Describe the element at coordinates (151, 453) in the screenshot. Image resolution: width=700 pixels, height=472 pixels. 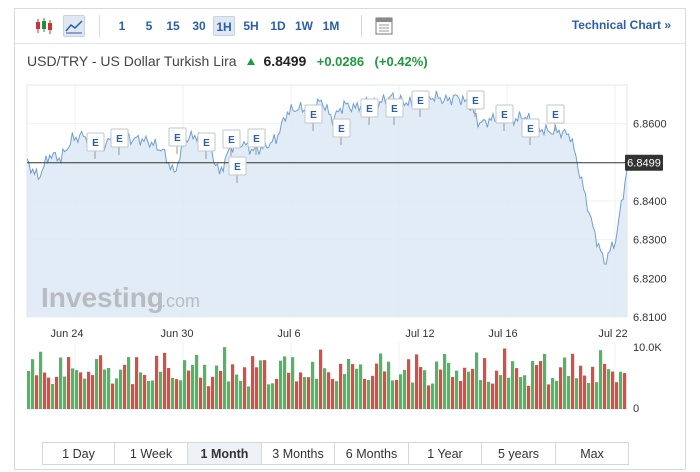
I see `range-tab-1-week: 1 Week` at that location.